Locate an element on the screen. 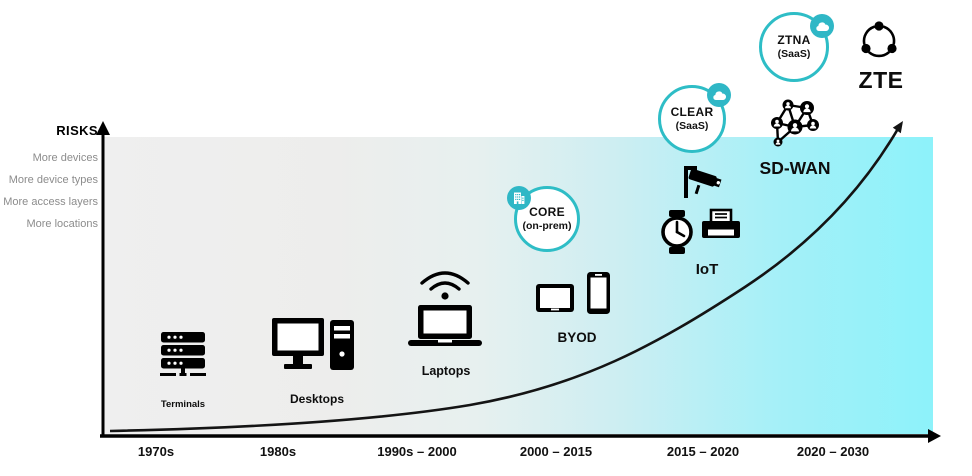 The image size is (972, 476). zte-orbit-icon is located at coordinates (879, 39).